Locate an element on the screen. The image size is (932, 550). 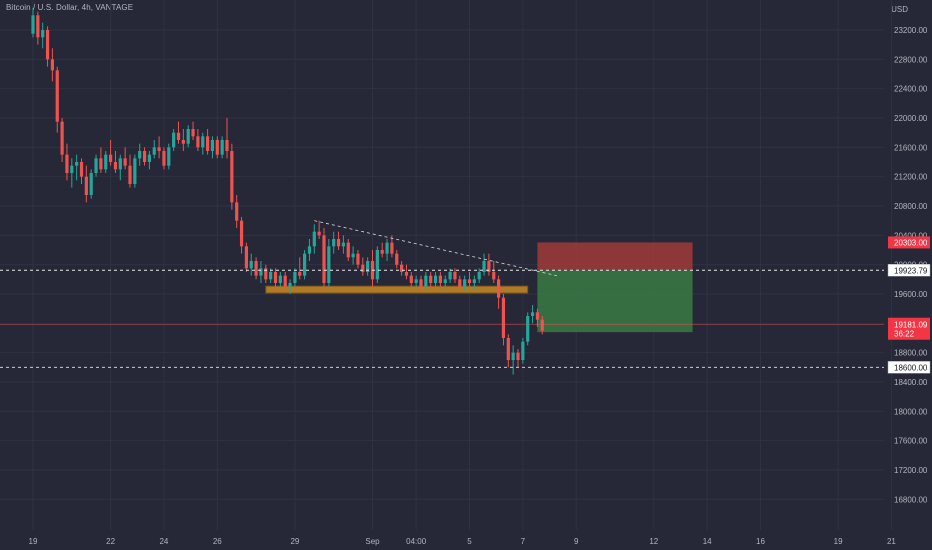
take-profit-zone is located at coordinates (615, 301).